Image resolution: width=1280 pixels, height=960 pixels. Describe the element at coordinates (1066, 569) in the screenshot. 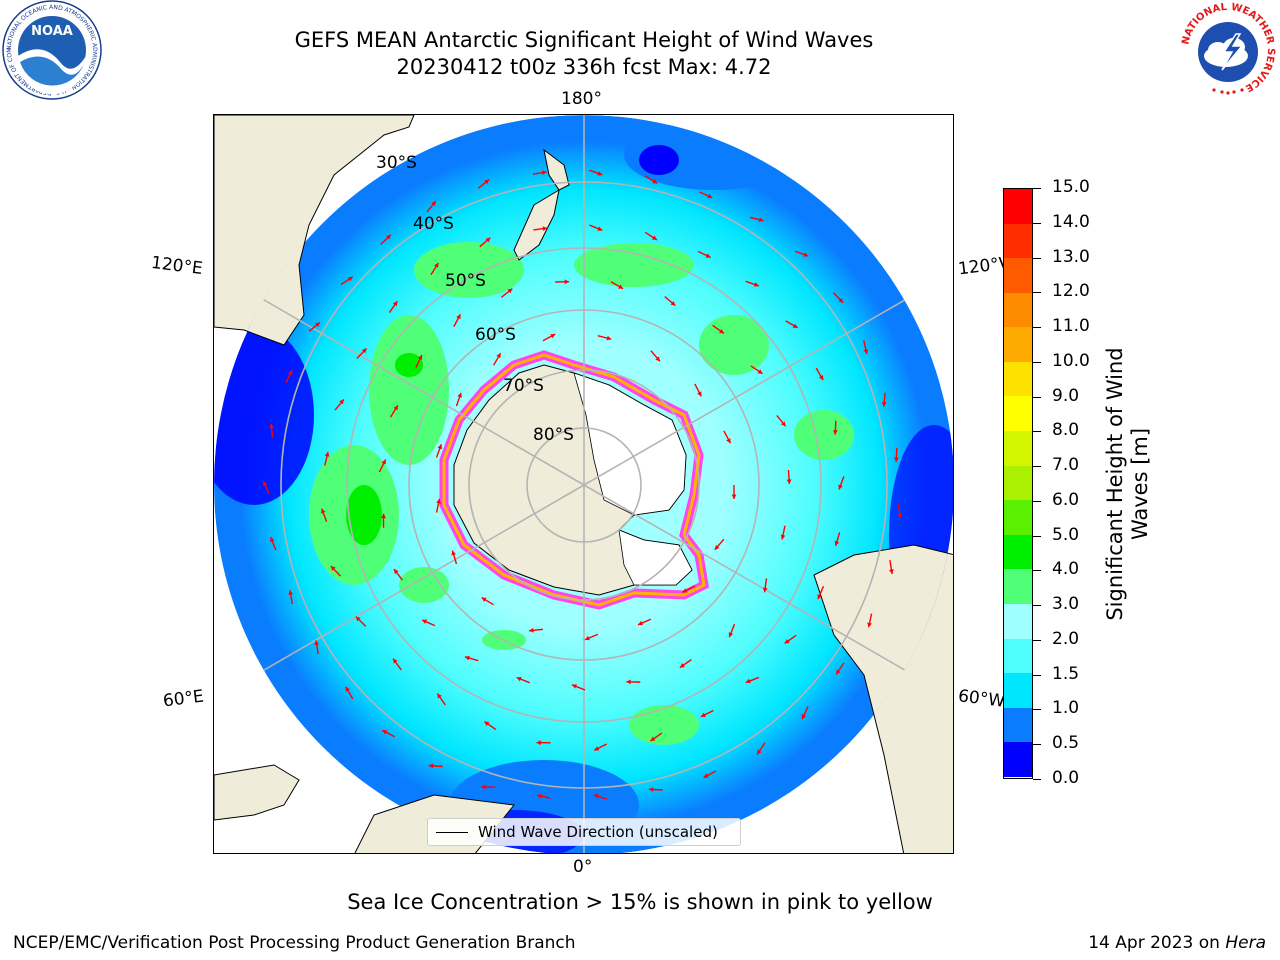

I see `colorbar-tick-label: 4.0` at that location.